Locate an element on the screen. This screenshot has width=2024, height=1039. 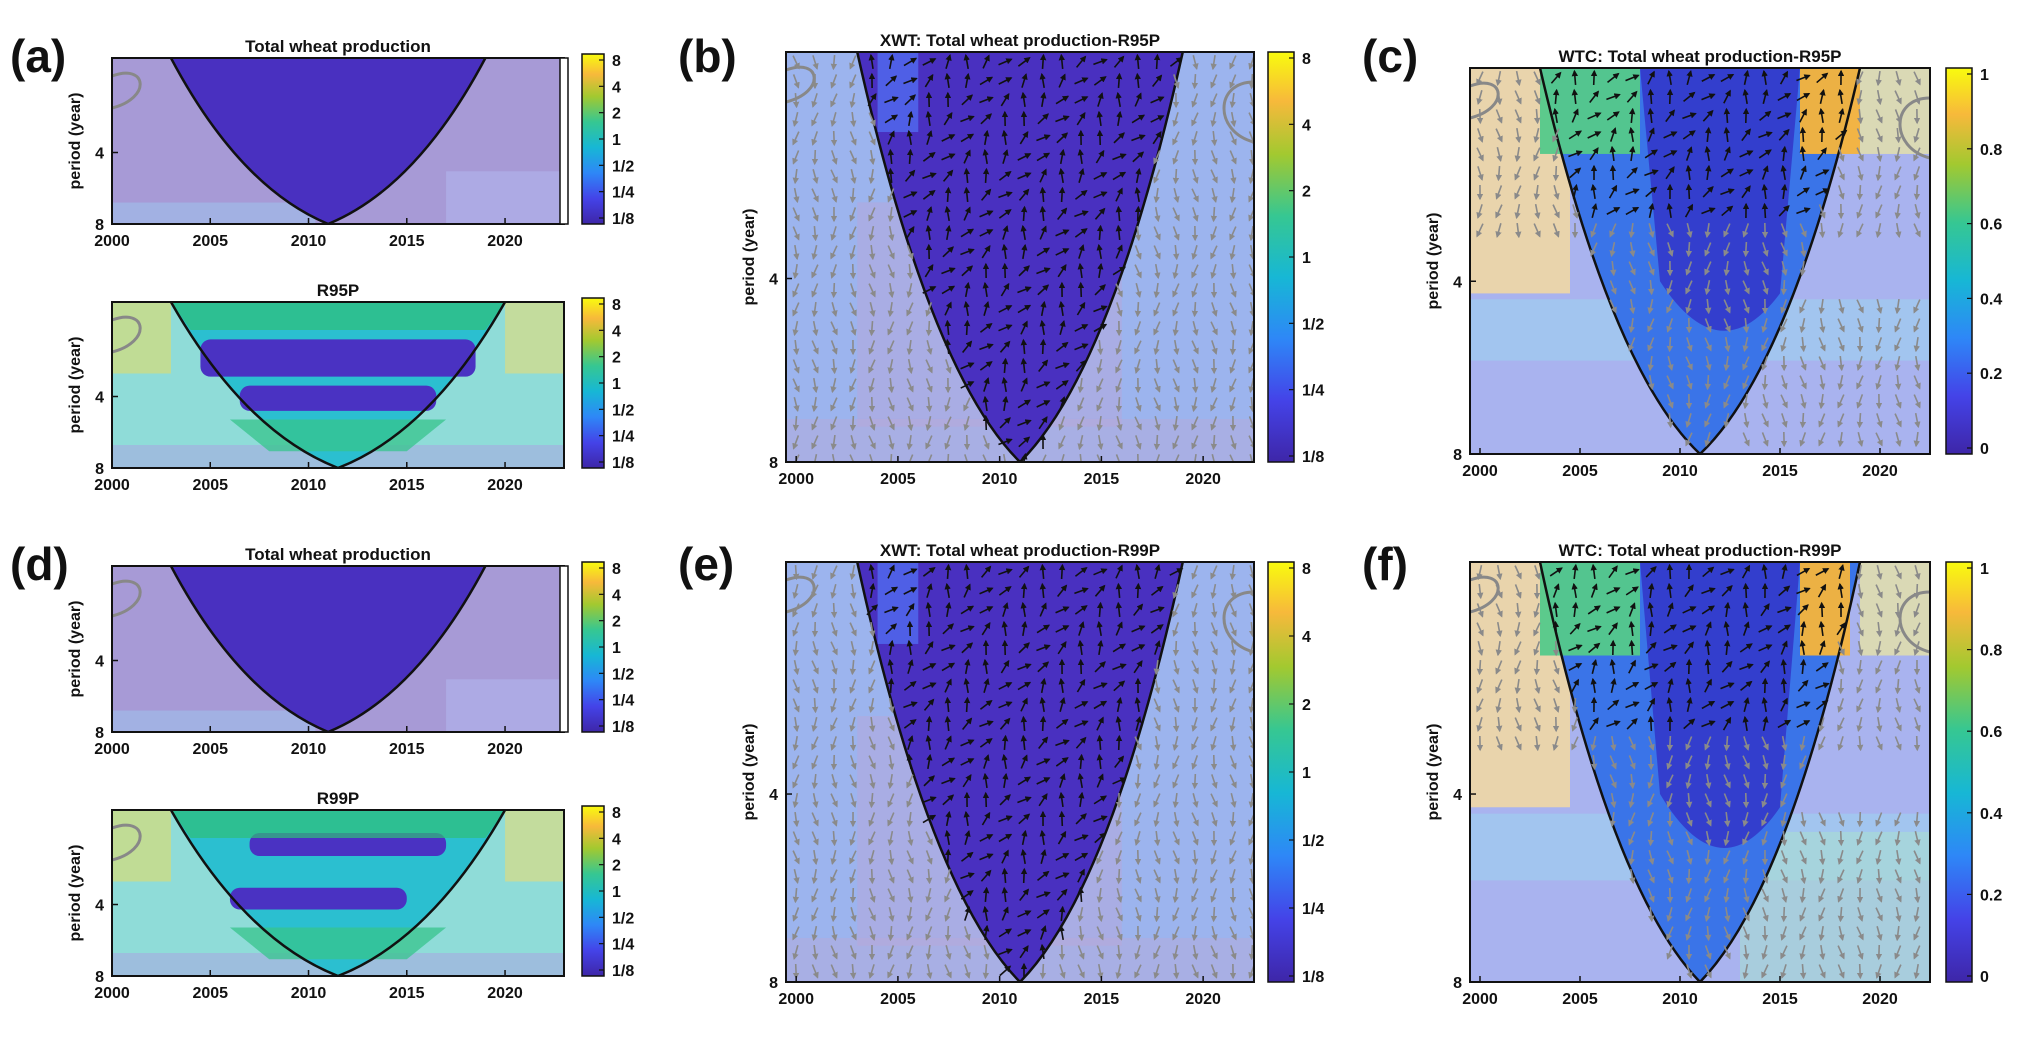
colorbar-tick-label: 0.2 is located at coordinates (1991, 895).